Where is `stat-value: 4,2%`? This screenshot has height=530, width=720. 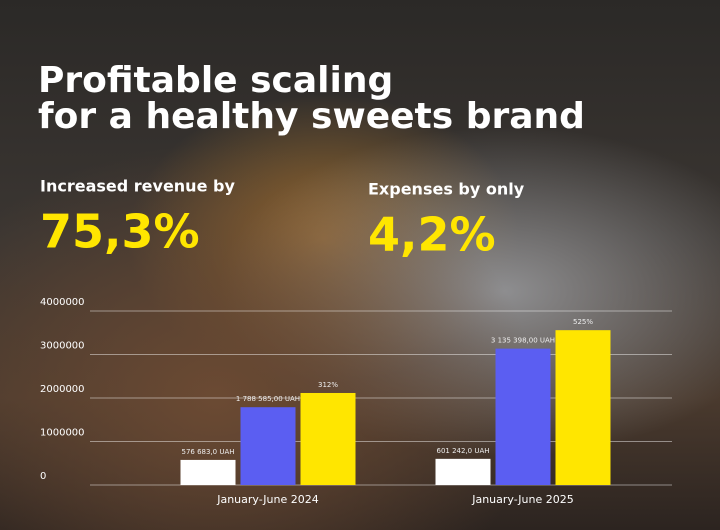 stat-value: 4,2% is located at coordinates (432, 235).